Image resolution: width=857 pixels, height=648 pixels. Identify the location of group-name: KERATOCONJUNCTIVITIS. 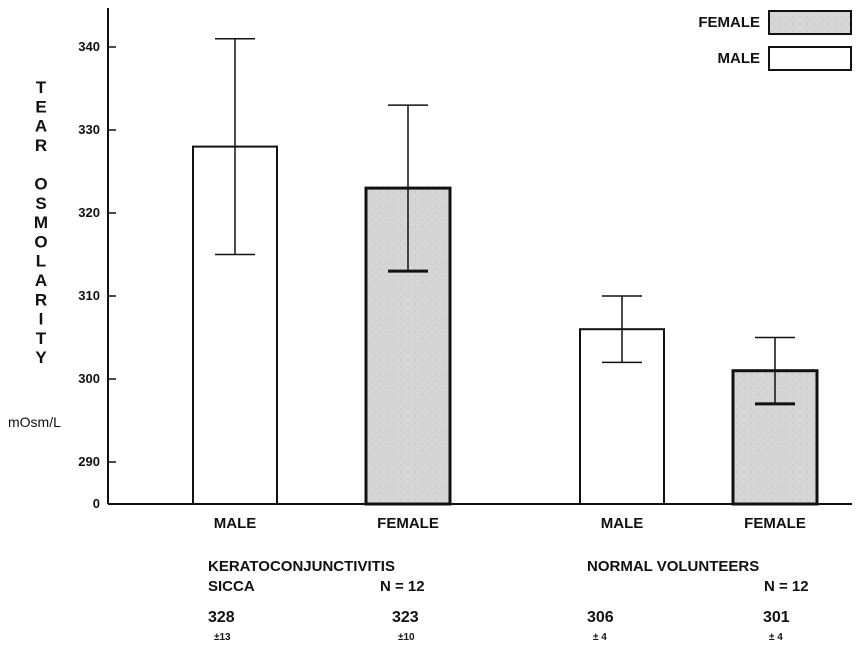
(301, 566).